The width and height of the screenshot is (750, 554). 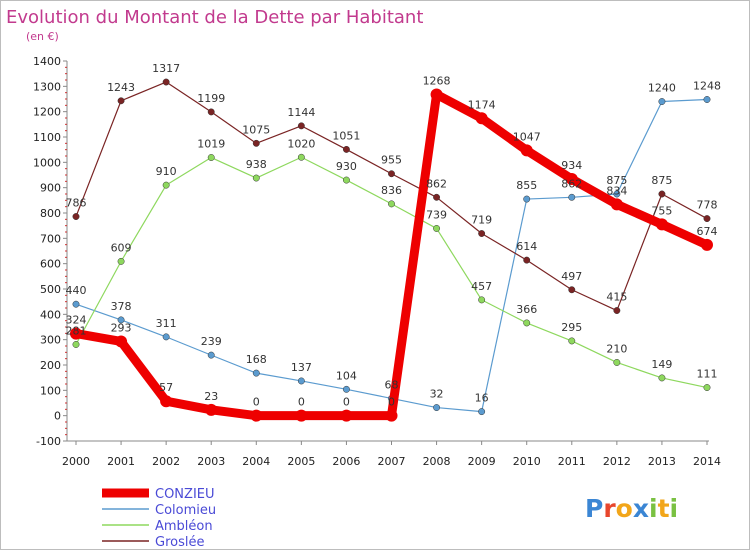 I want to click on legend-entry: Colomieu, so click(x=185, y=510).